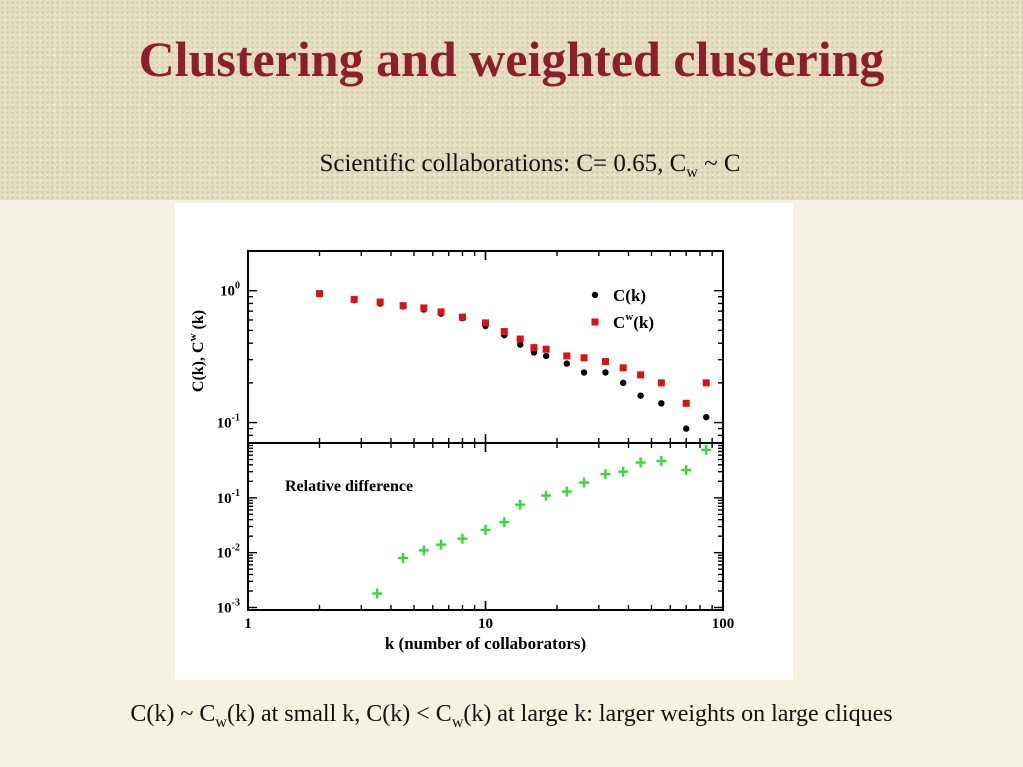 This screenshot has height=767, width=1023. I want to click on slide-title: Clustering and weighted clustering, so click(511, 59).